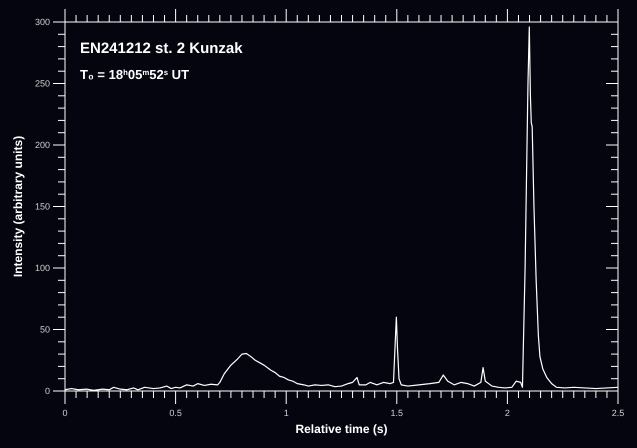 This screenshot has width=637, height=448. I want to click on y-tick-label: 50, so click(45, 329).